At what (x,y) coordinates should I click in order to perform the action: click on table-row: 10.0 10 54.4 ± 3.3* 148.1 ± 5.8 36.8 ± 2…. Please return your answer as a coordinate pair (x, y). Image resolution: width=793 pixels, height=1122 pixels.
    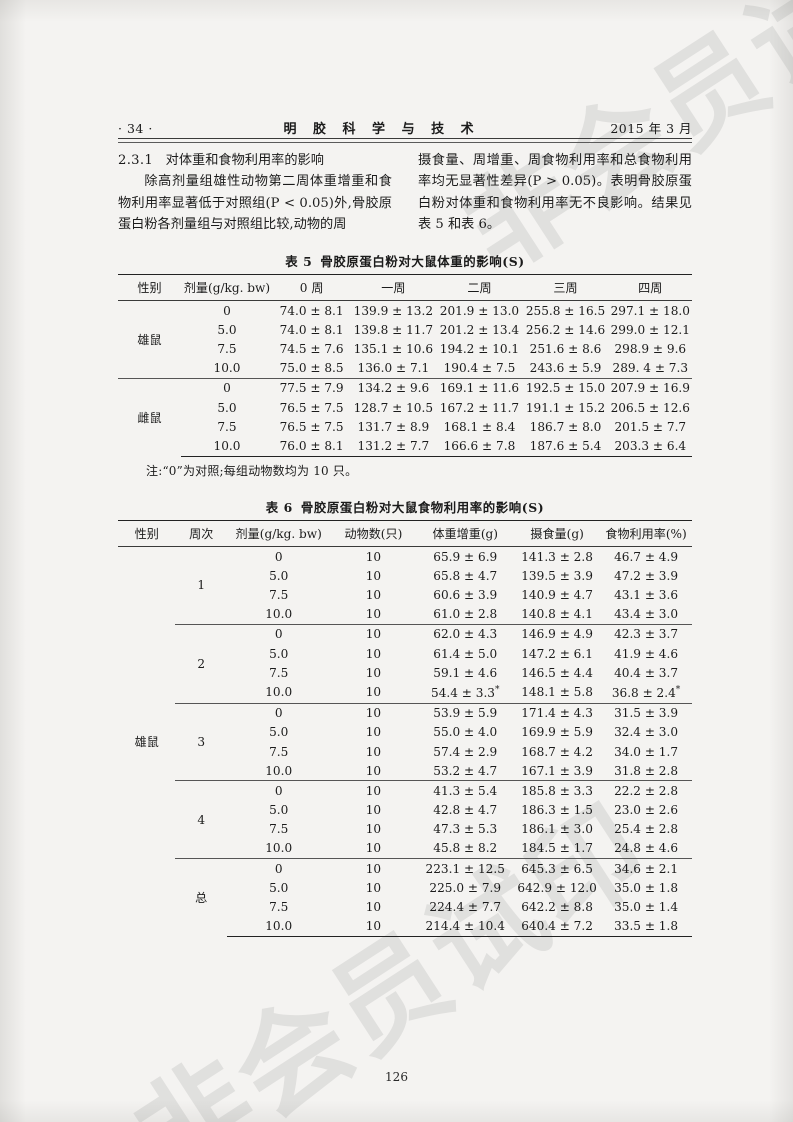
    Looking at the image, I should click on (405, 692).